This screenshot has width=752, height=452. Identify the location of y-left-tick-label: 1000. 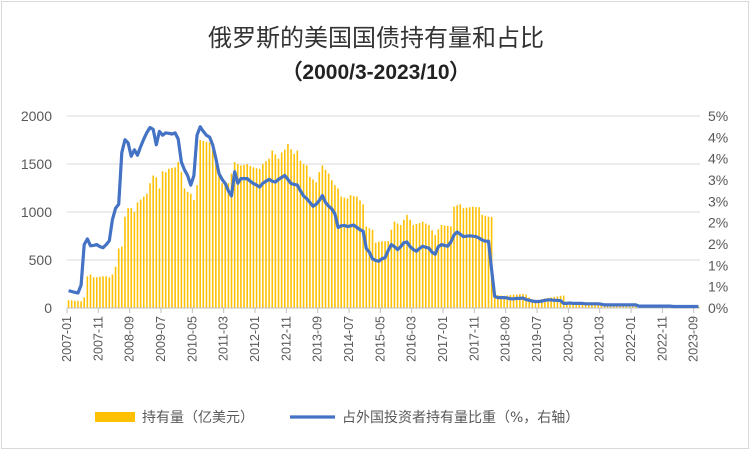
(36, 212).